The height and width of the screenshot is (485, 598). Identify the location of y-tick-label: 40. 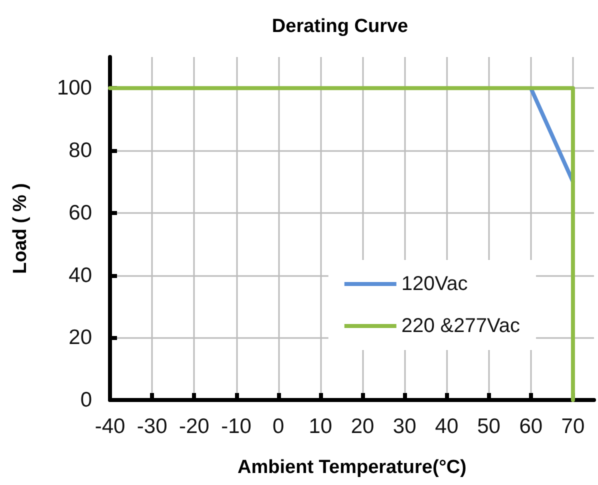
(80, 275).